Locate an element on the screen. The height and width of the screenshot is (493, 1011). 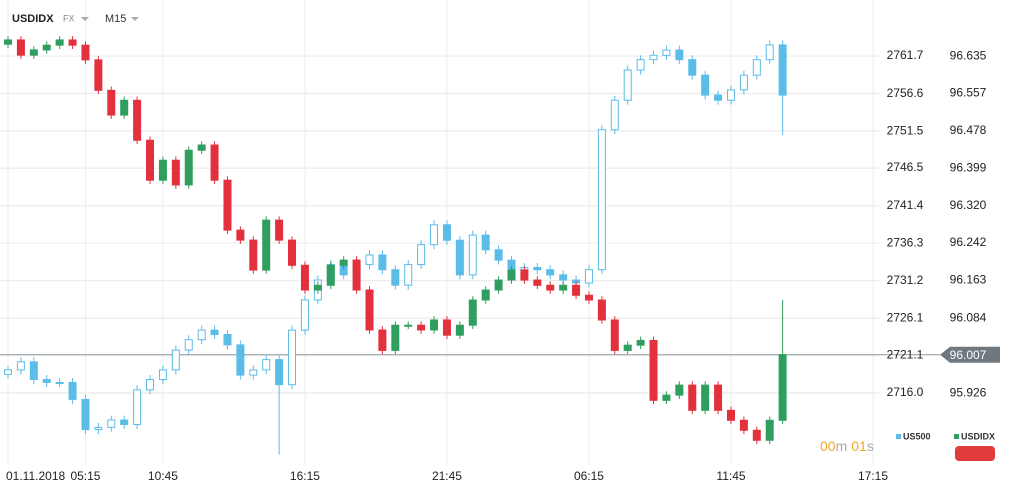
legend-swatch is located at coordinates (898, 436).